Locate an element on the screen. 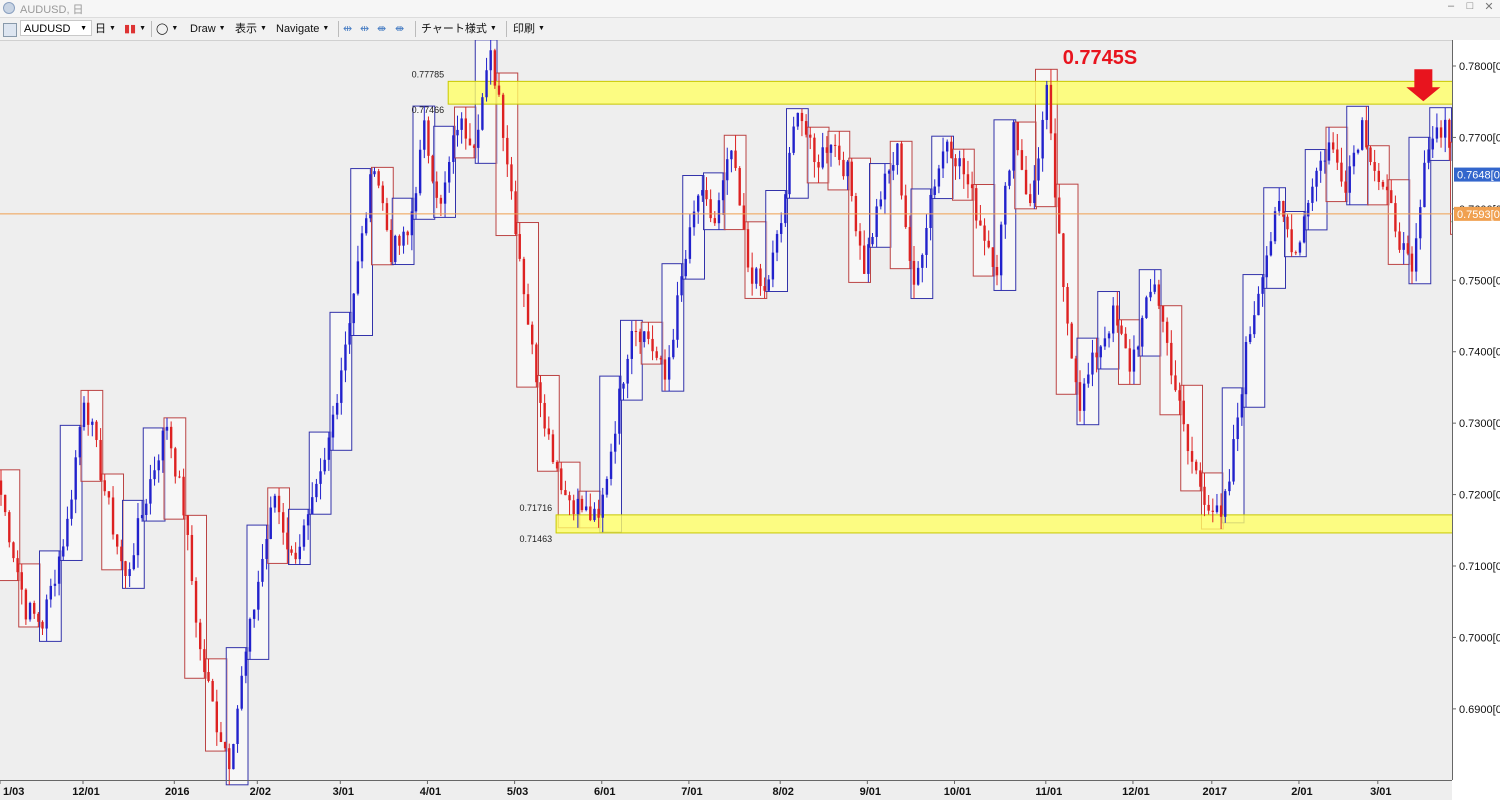  y-axis-panel is located at coordinates (1476, 420).